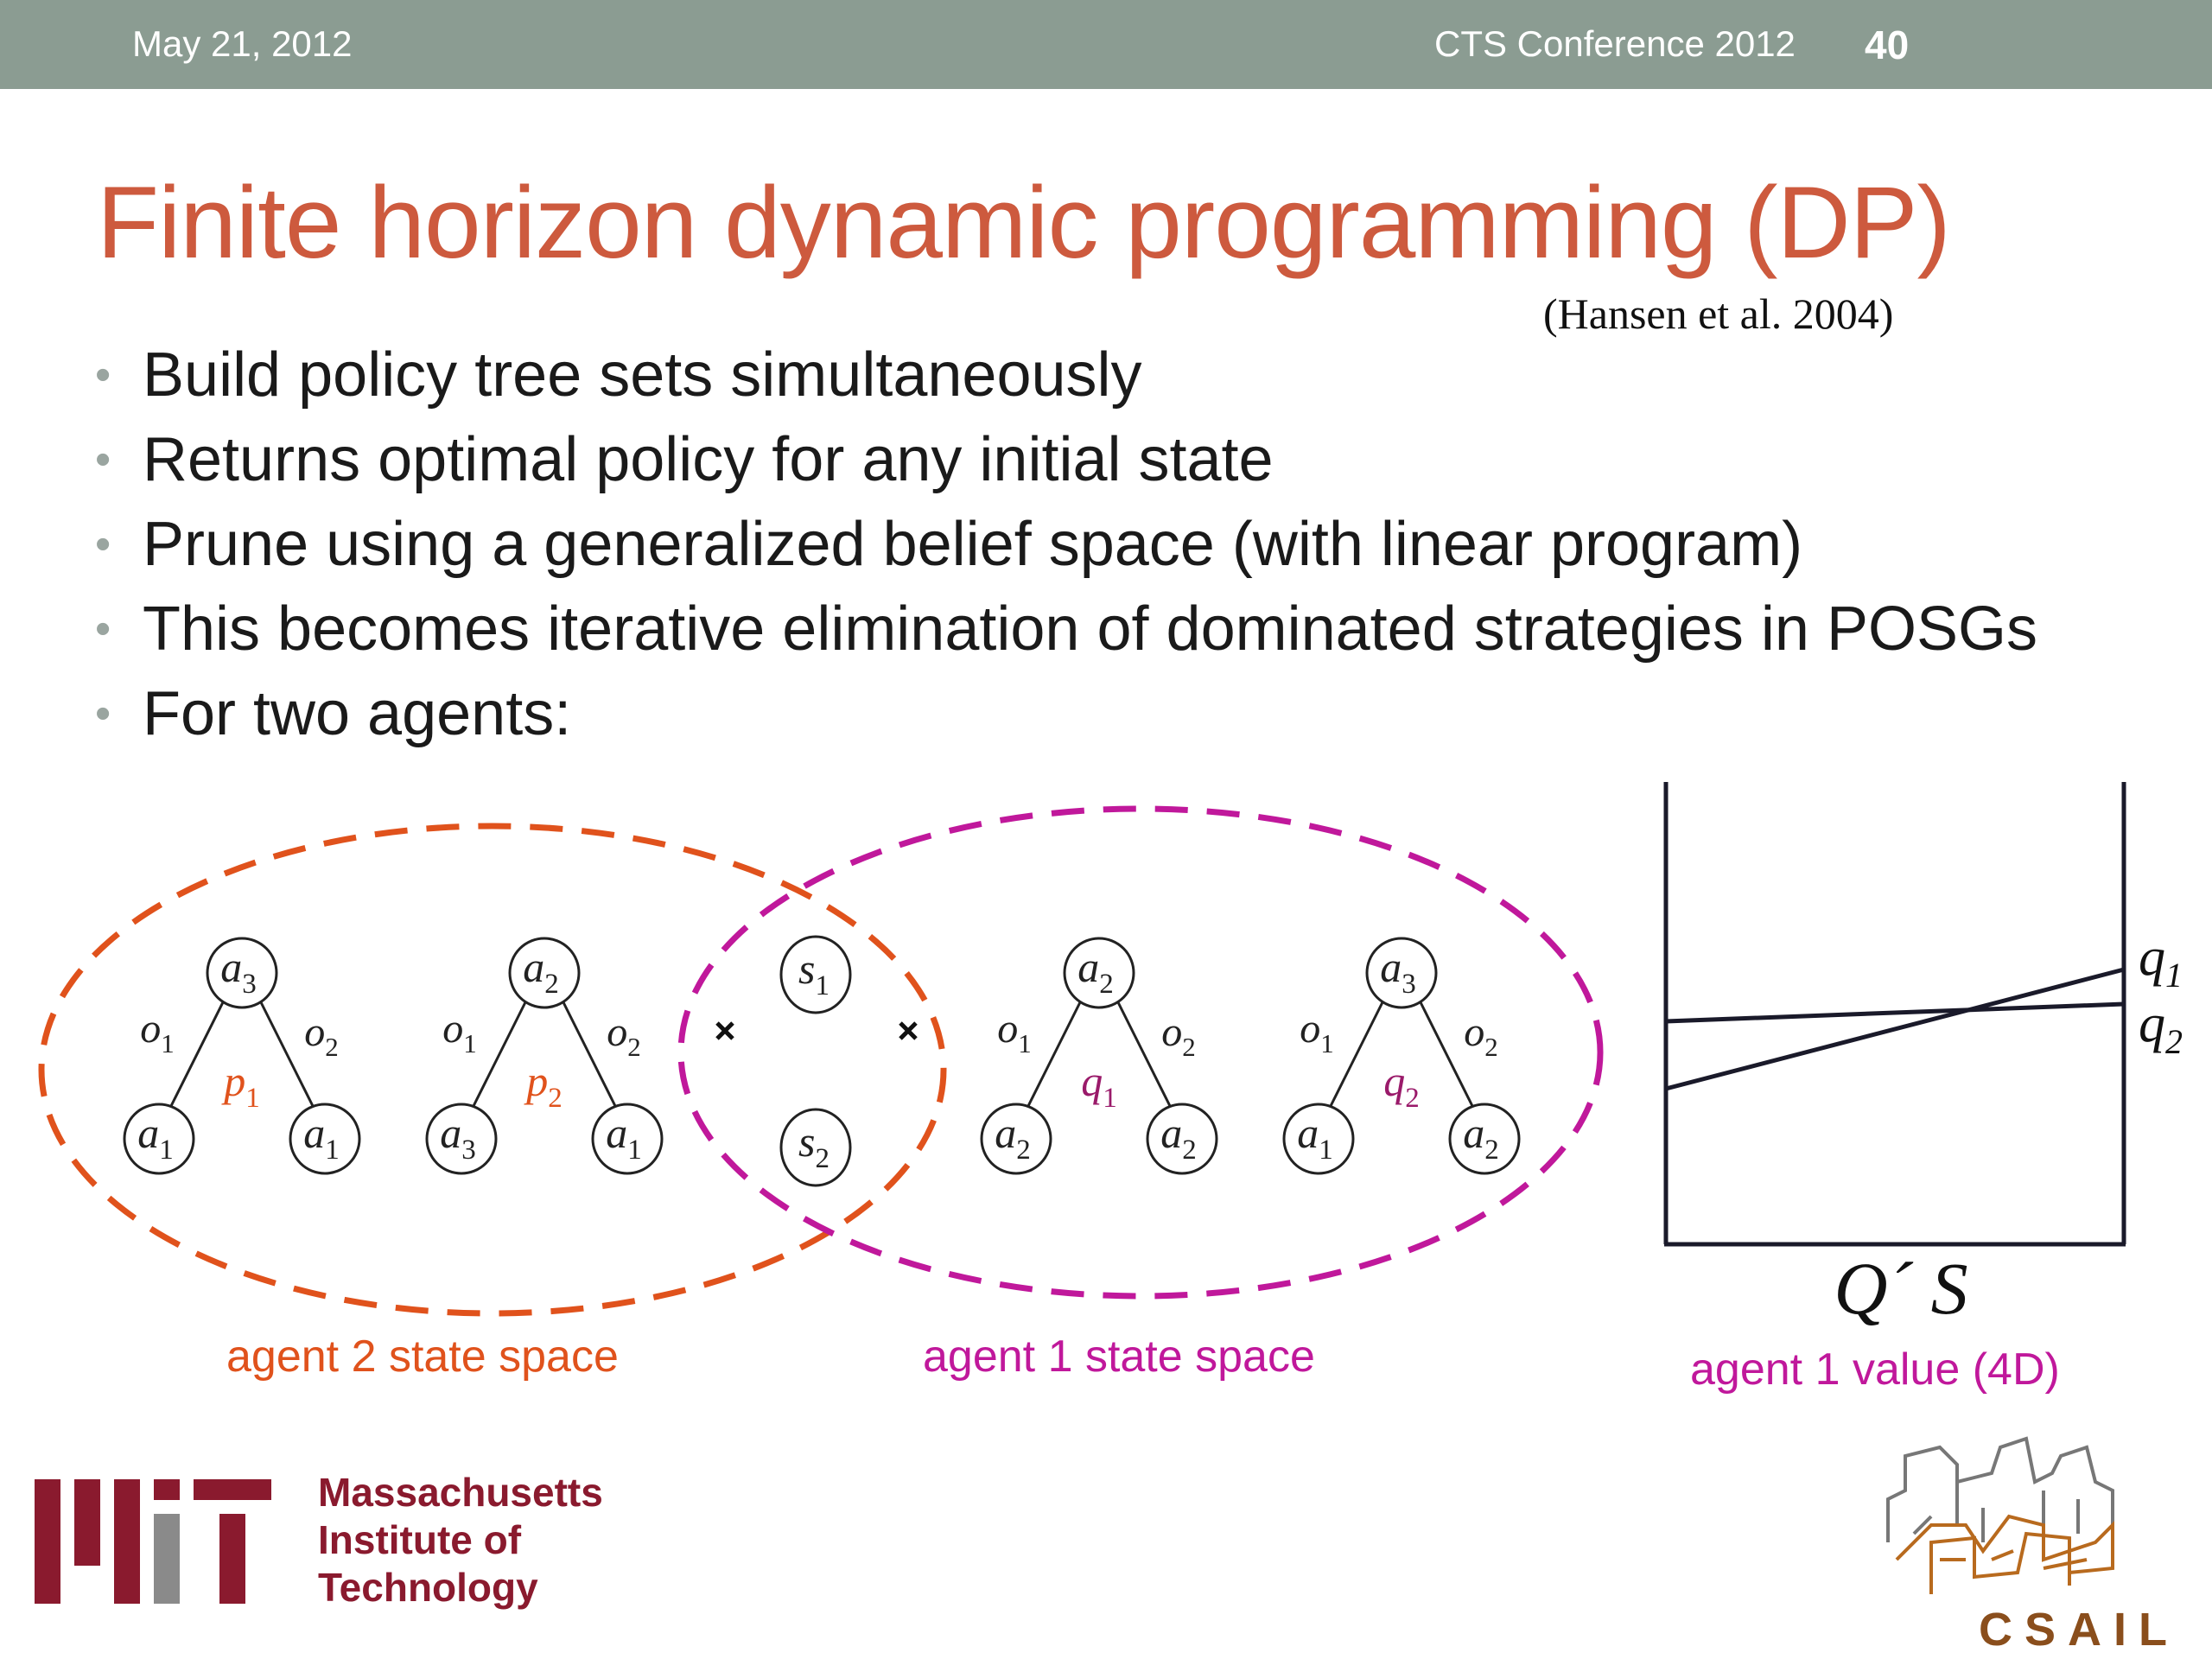 This screenshot has width=2212, height=1659. What do you see at coordinates (460, 1540) in the screenshot?
I see `mit-wordmark: Massachusetts Institute of Technology` at bounding box center [460, 1540].